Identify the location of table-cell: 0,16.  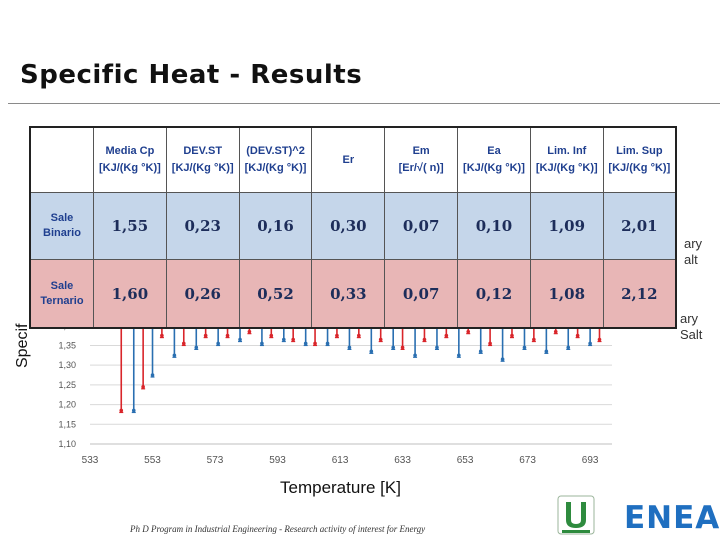
(275, 226).